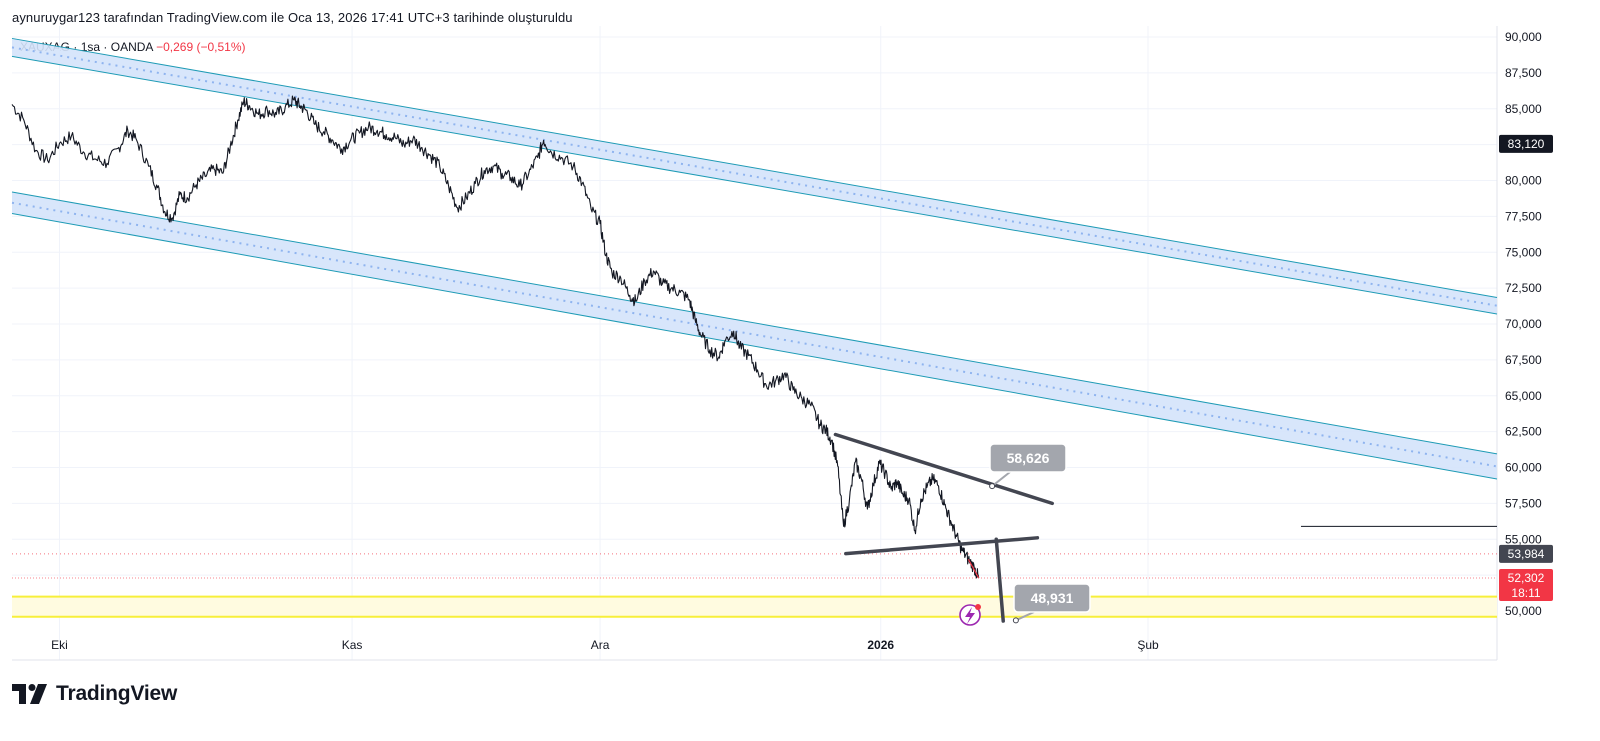 The image size is (1600, 741). Describe the element at coordinates (978, 607) in the screenshot. I see `flash-icon-dot` at that location.